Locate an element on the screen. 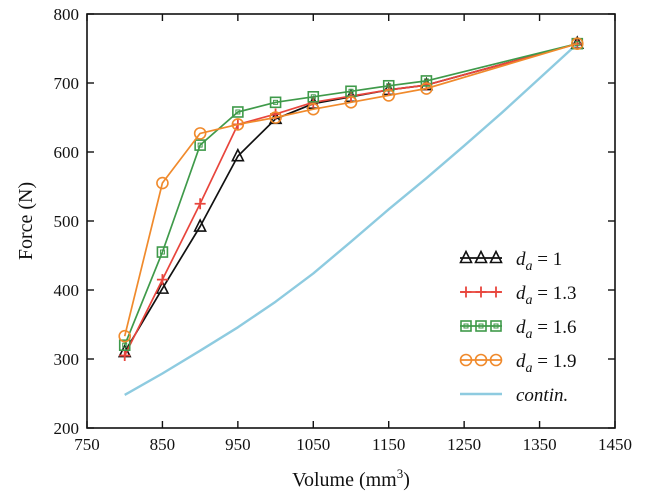  y-tick-label: 500 is located at coordinates (67, 221).